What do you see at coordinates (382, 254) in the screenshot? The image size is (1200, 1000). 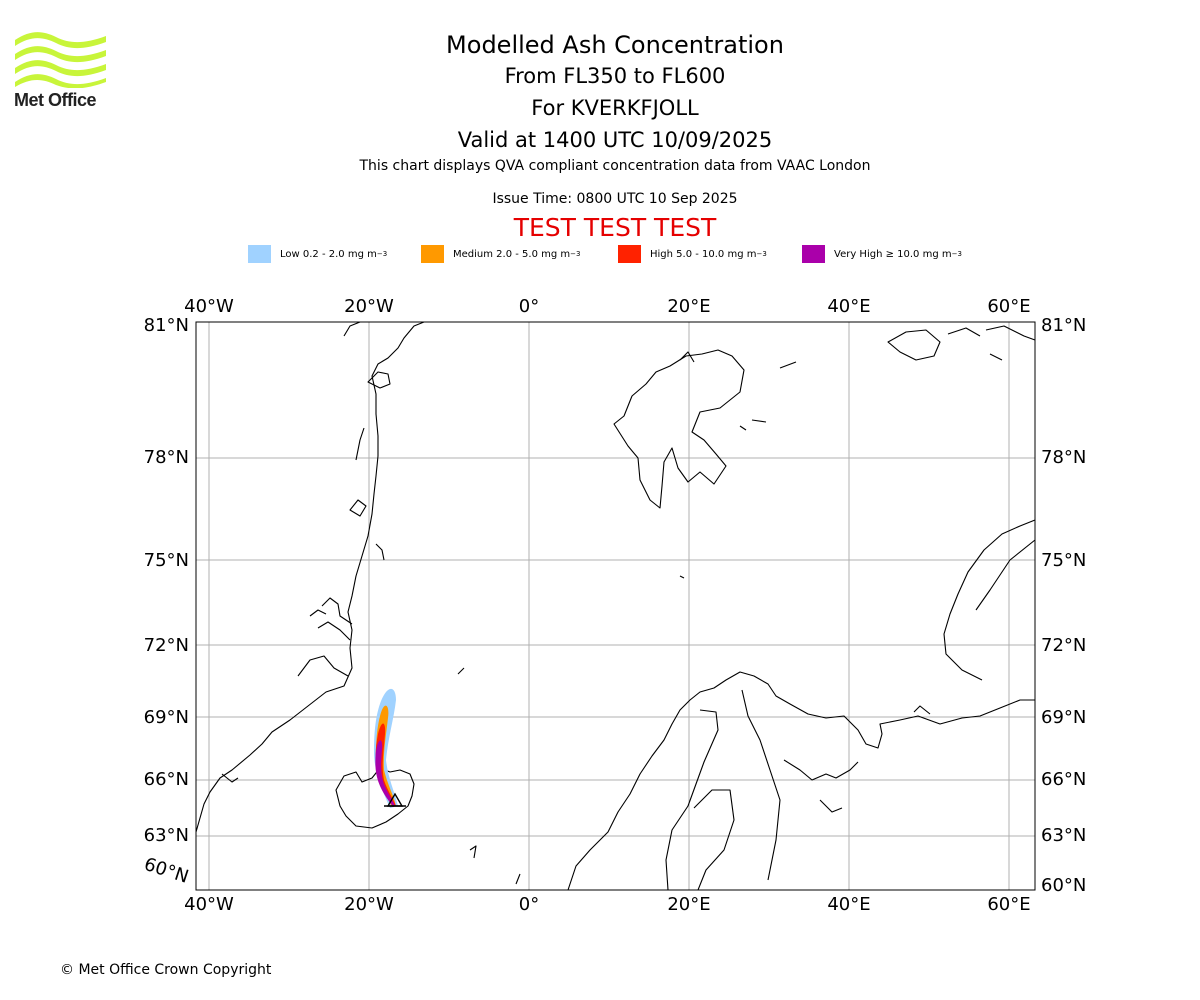 I see `legend-unit-exp-low: −3` at bounding box center [382, 254].